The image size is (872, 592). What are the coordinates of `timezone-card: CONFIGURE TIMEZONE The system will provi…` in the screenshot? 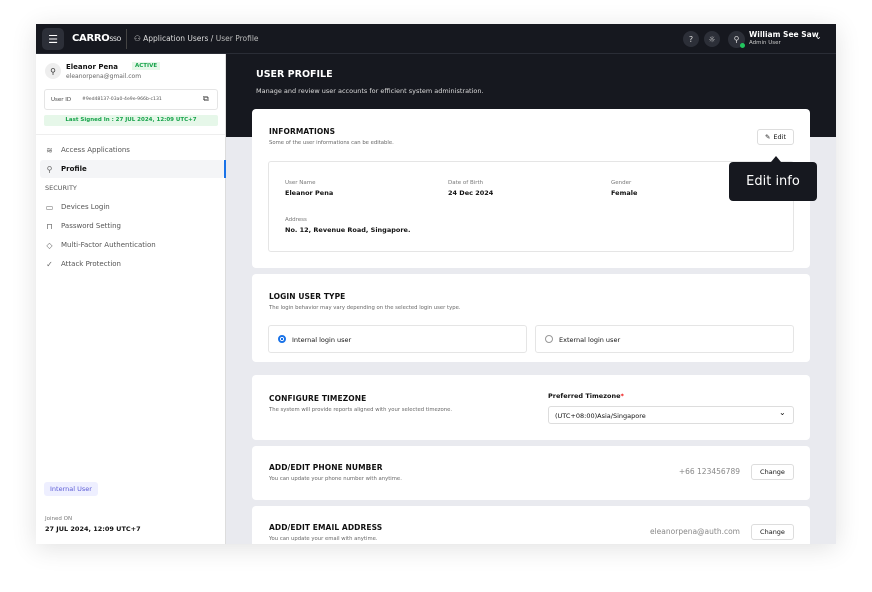 It's located at (531, 407).